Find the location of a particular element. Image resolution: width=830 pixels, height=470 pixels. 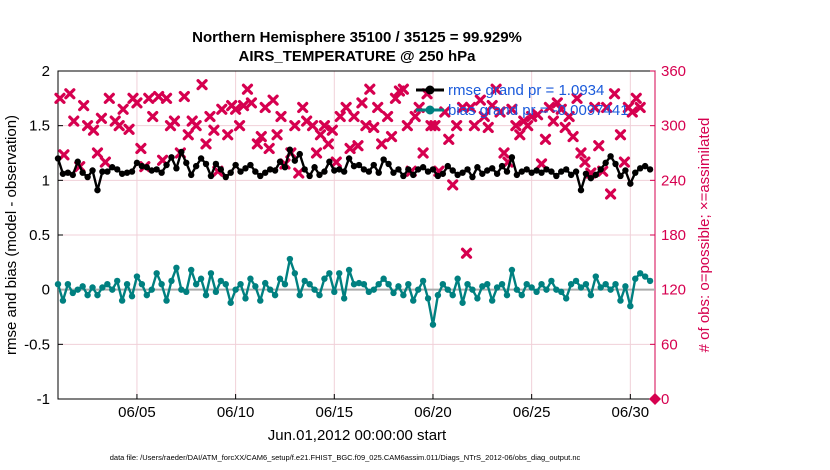

x-axis: 06/05 06/10 06/15 06/20 06/25 06/30 is located at coordinates (383, 407).